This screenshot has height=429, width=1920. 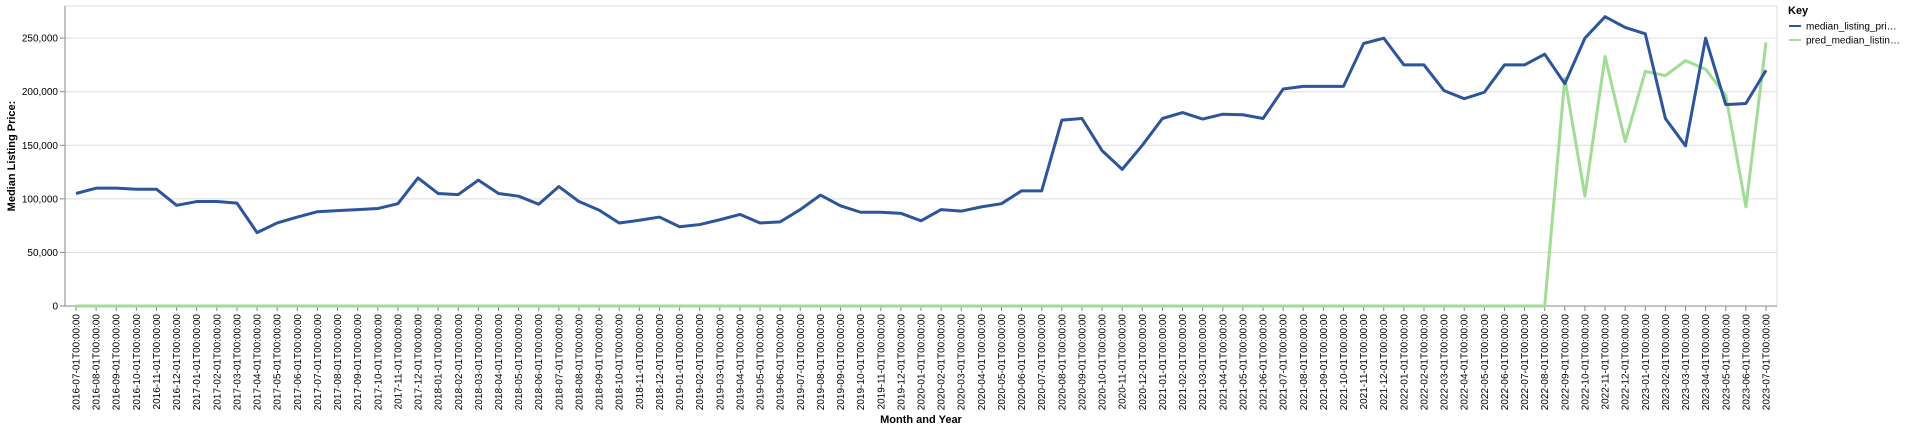 What do you see at coordinates (1324, 362) in the screenshot?
I see `x-tick-label: 2021-09-01T00:00:00` at bounding box center [1324, 362].